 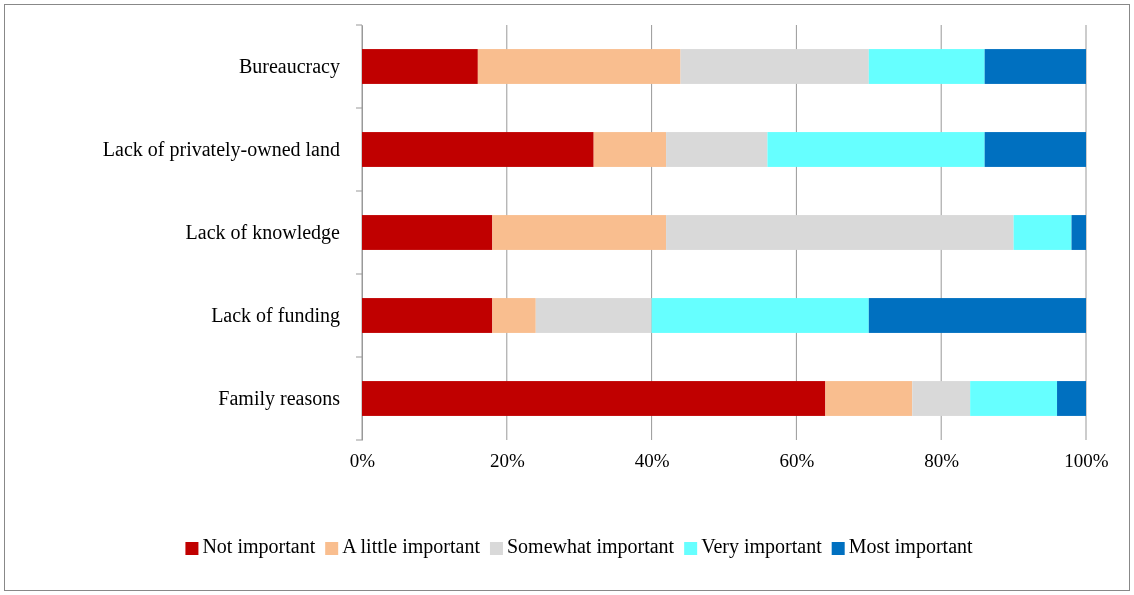 What do you see at coordinates (275, 315) in the screenshot?
I see `y-tick-label: Lack of funding` at bounding box center [275, 315].